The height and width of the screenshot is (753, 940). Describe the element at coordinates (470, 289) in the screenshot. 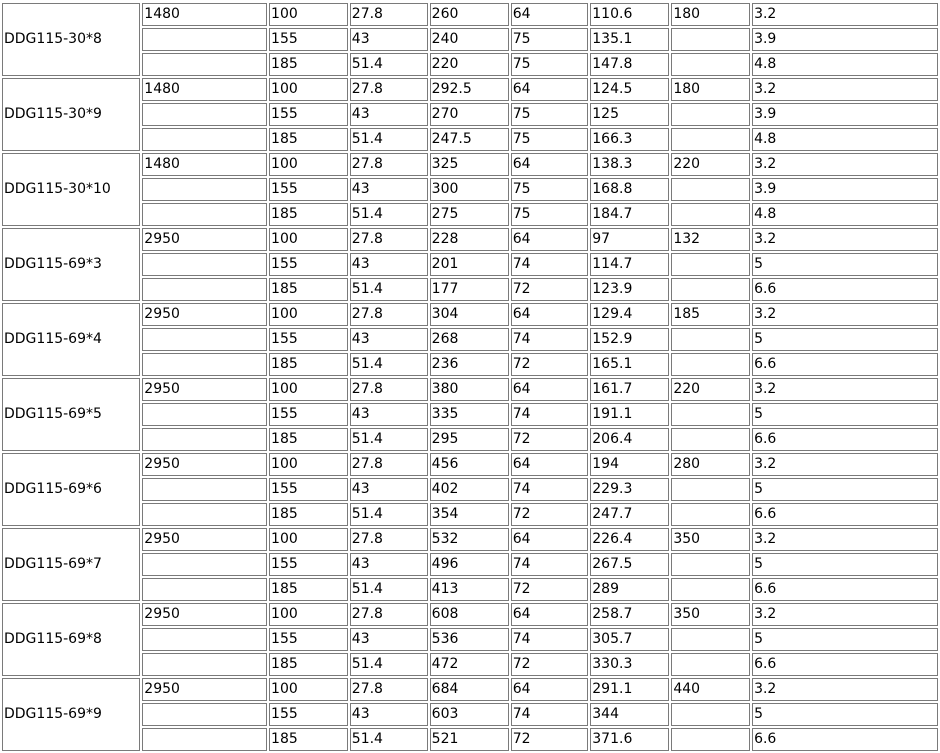

I see `table-row: 185 51.4 177 72 123.9 6.6` at that location.